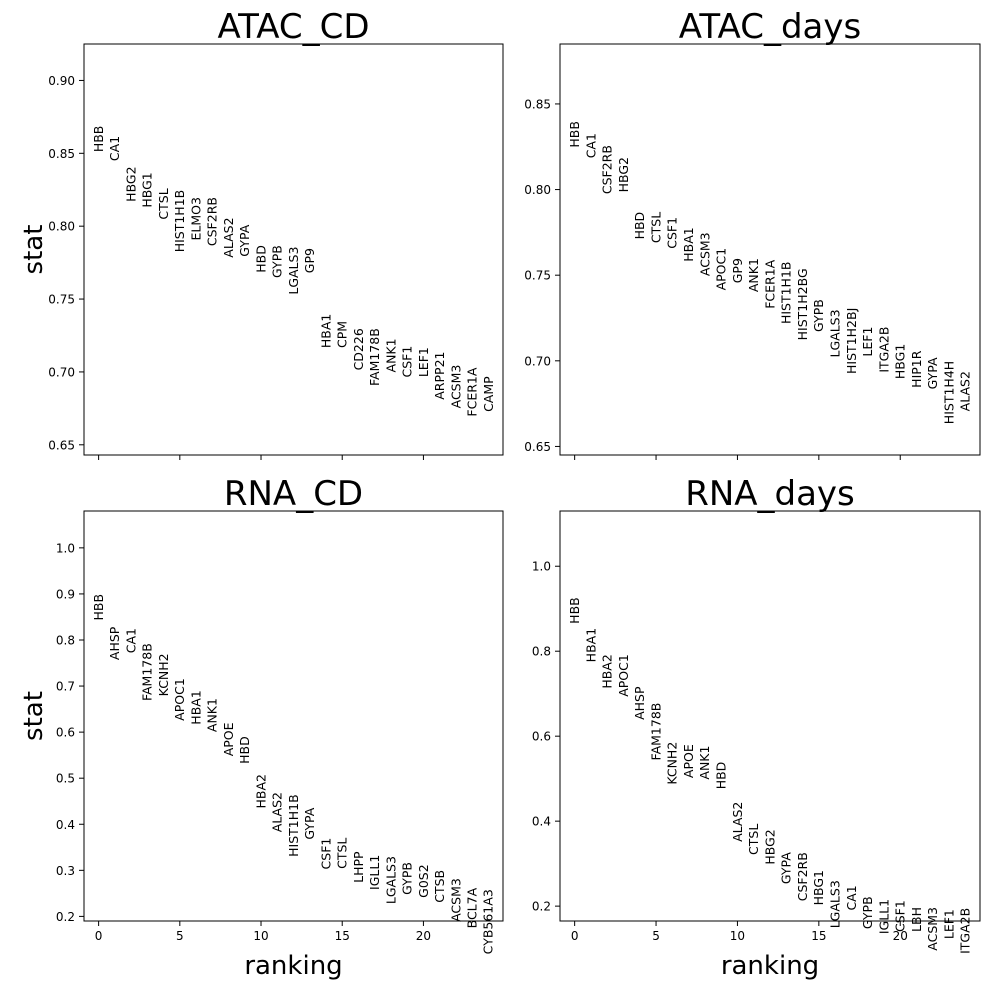  I want to click on y-tick-label: 1.0, so click(65, 548).